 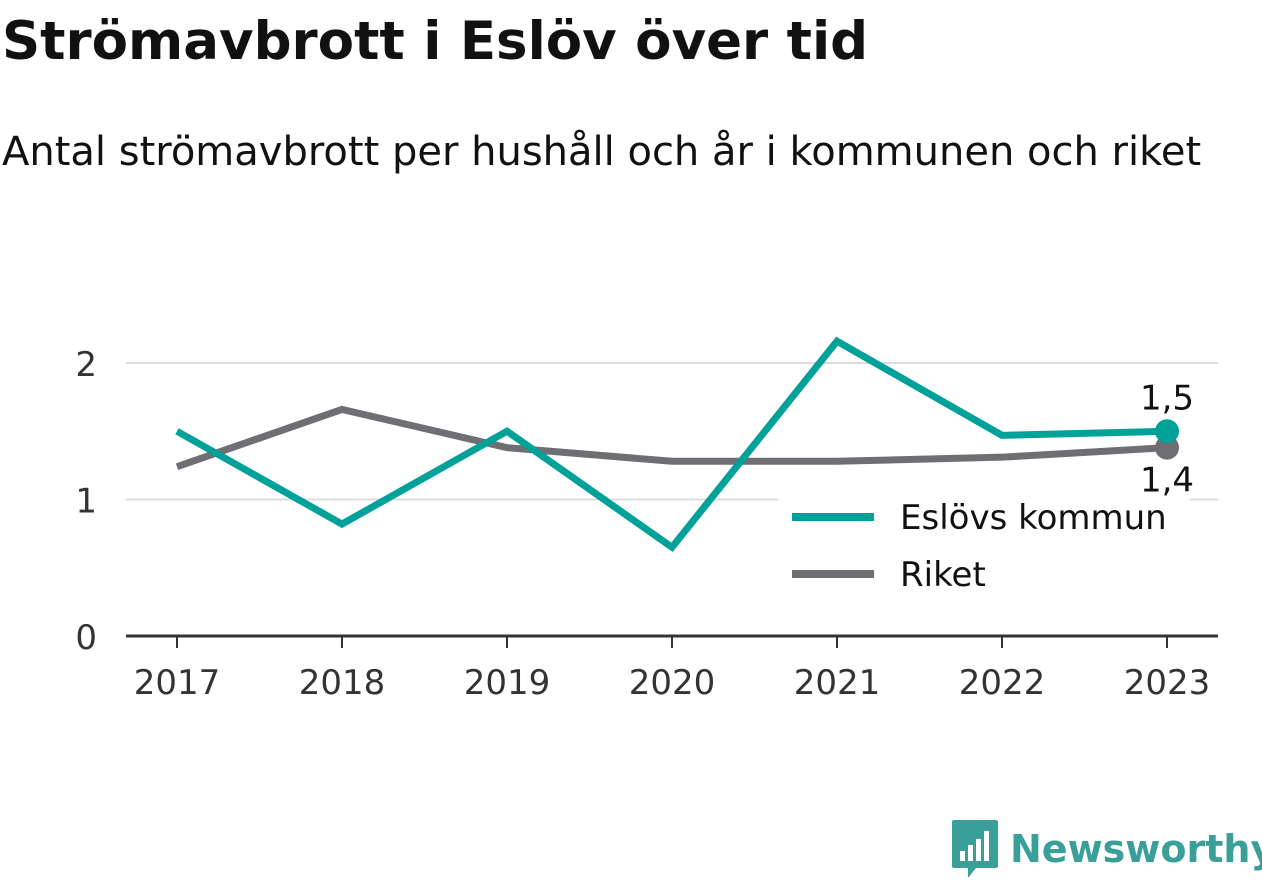 I want to click on end-labels: 1,5 1,4, so click(x=1167, y=439).